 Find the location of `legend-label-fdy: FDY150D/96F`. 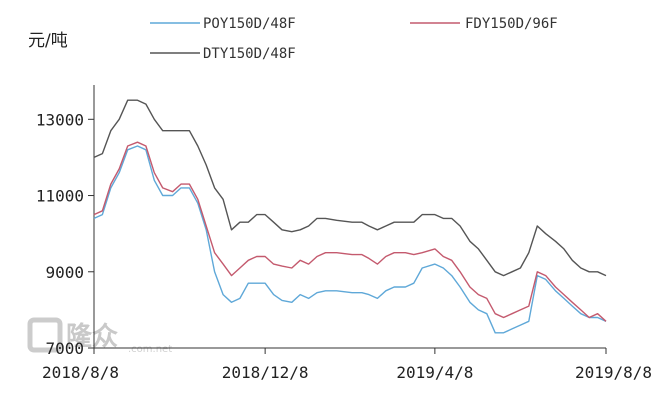

legend-label-fdy: FDY150D/96F is located at coordinates (511, 24).